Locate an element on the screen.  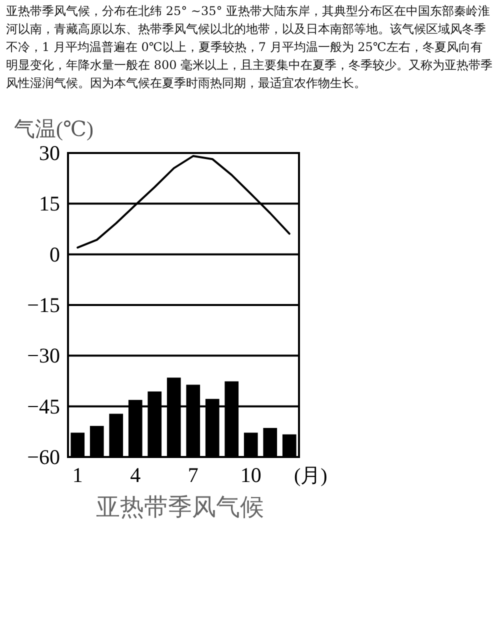
y-tick-label: −60 is located at coordinates (43, 457).